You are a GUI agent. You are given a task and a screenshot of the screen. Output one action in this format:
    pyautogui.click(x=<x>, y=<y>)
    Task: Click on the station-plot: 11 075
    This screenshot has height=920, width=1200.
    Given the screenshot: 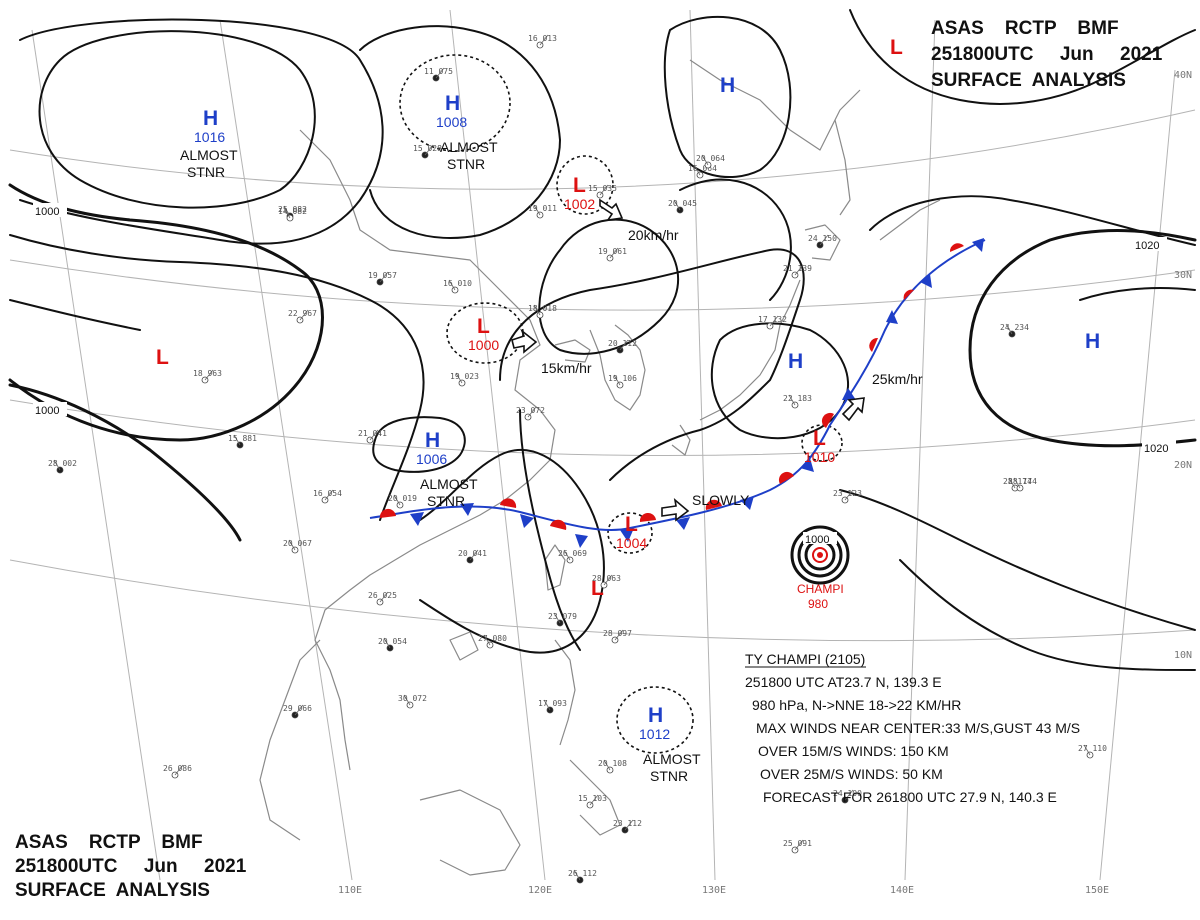 What is the action you would take?
    pyautogui.click(x=438, y=74)
    